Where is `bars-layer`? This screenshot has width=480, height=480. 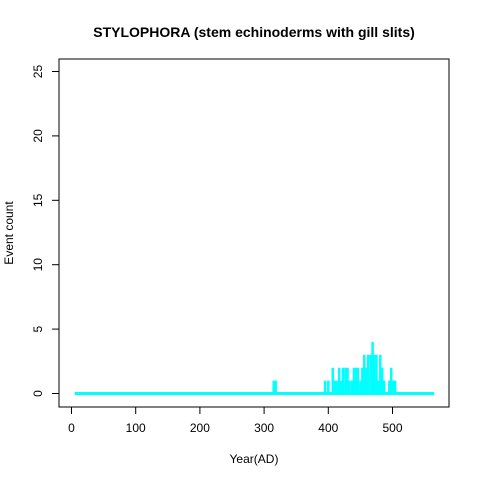 bars-layer is located at coordinates (334, 367).